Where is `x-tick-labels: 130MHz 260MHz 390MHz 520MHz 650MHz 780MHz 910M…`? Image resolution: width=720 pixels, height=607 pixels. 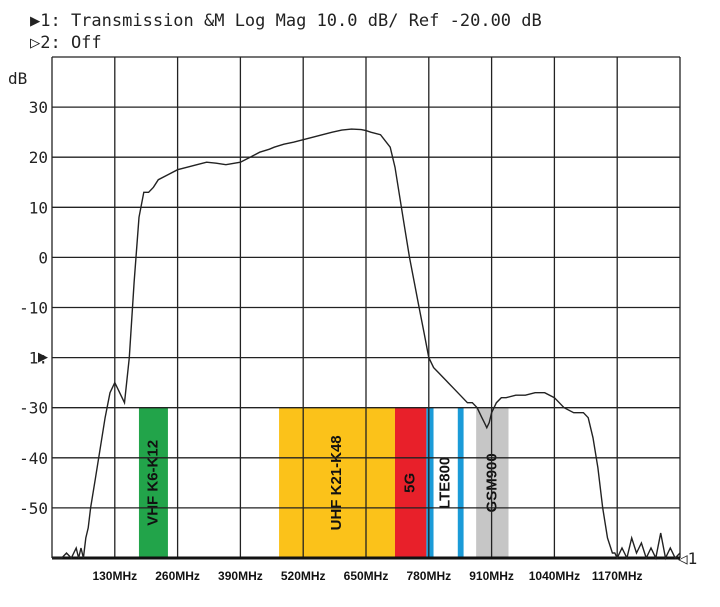
x-tick-labels: 130MHz 260MHz 390MHz 520MHz 650MHz 780MHz 910M… is located at coordinates (367, 576).